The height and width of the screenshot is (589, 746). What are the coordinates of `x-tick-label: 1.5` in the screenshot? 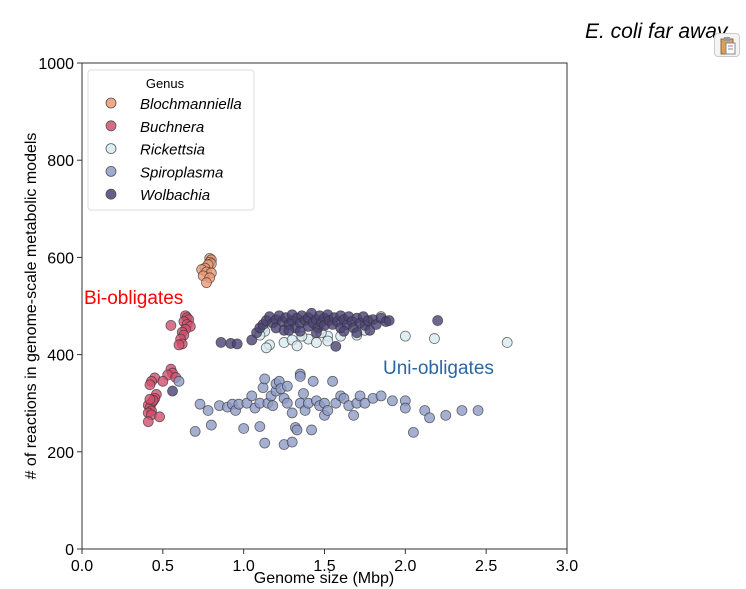 It's located at (324, 566).